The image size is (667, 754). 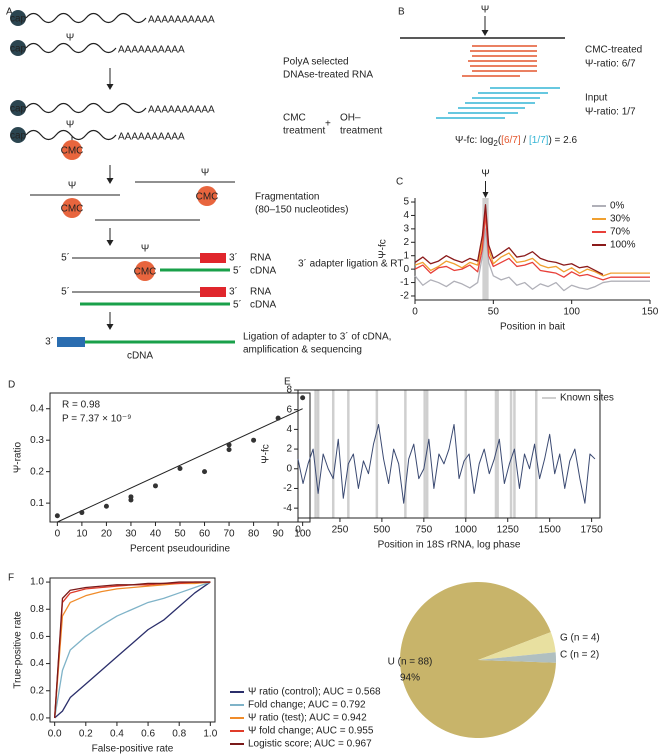 I want to click on formula-part: [1/7], so click(x=539, y=140).